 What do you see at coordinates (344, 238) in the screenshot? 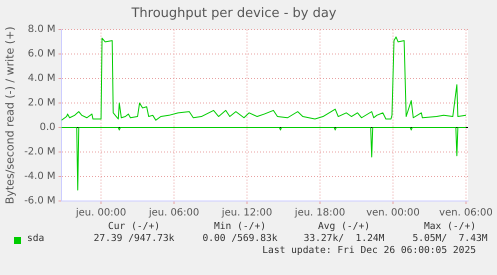
I see `text: 33.27k/ 1.24M` at bounding box center [344, 238].